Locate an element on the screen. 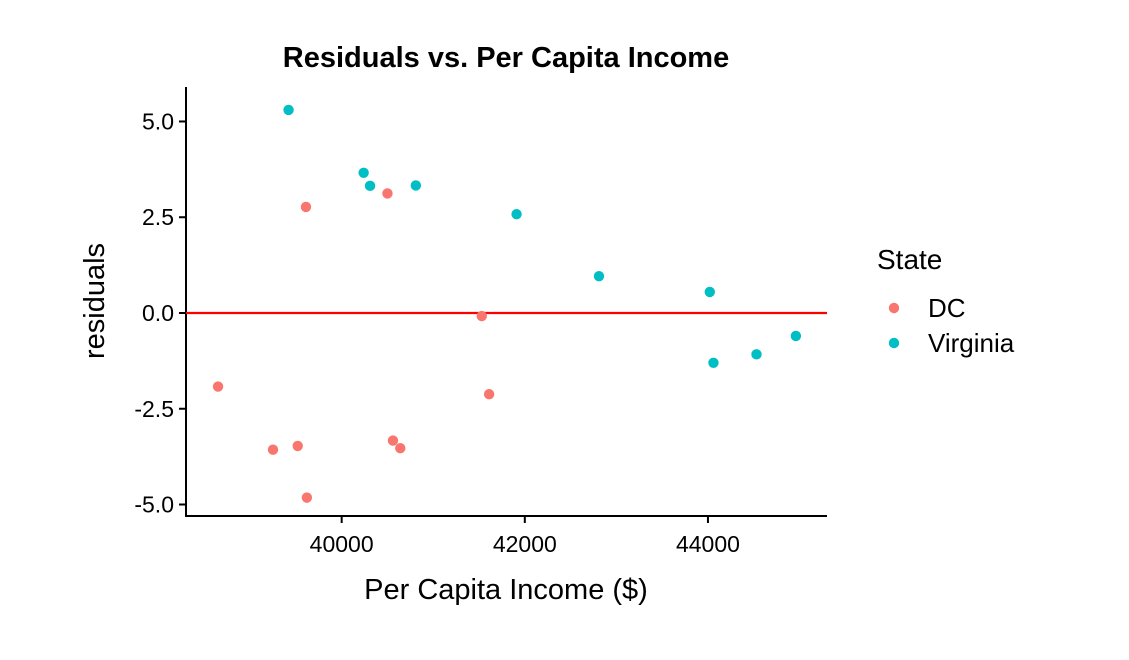 This screenshot has width=1129, height=660. y-tick-label: 2.5 is located at coordinates (158, 217).